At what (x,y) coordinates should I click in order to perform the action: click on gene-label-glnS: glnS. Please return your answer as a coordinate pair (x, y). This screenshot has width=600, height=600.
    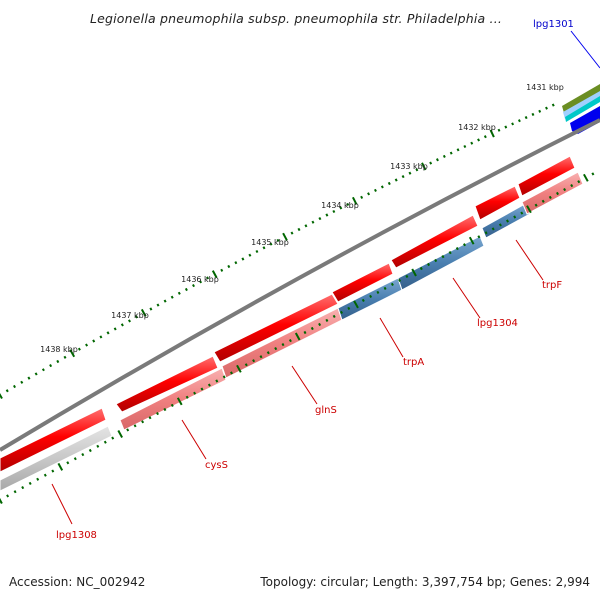
    Looking at the image, I should click on (326, 410).